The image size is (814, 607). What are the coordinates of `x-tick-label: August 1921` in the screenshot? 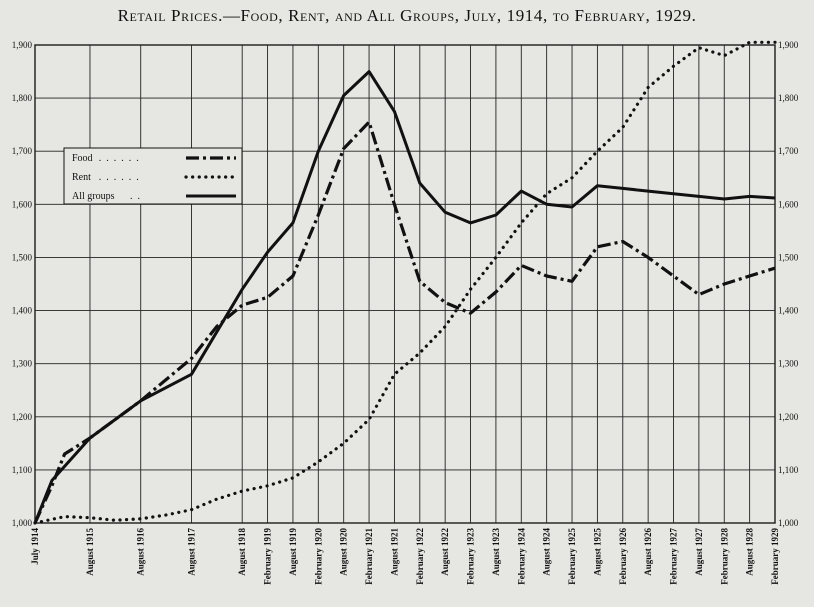 It's located at (394, 552).